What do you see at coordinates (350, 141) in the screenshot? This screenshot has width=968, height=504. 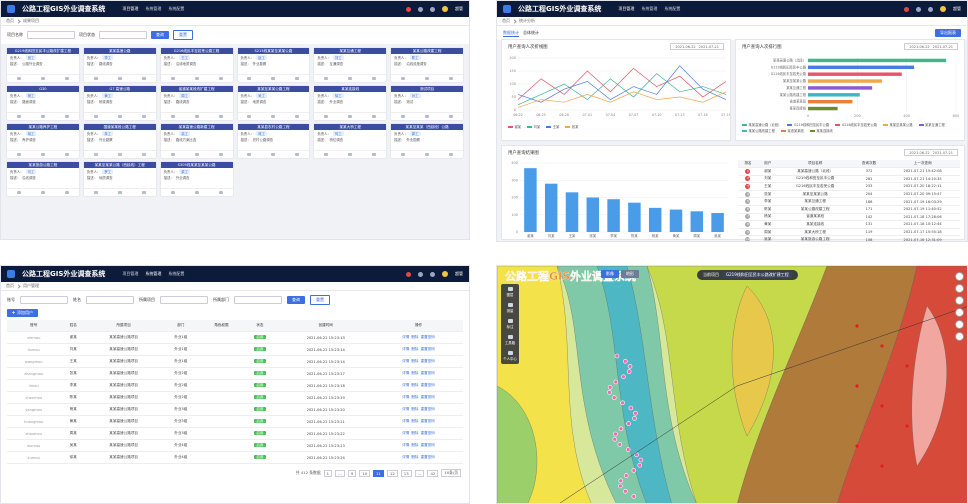 I see `project-card: 某某大桥工程 负责人： 何工 描述： 桥位调查` at bounding box center [350, 141].